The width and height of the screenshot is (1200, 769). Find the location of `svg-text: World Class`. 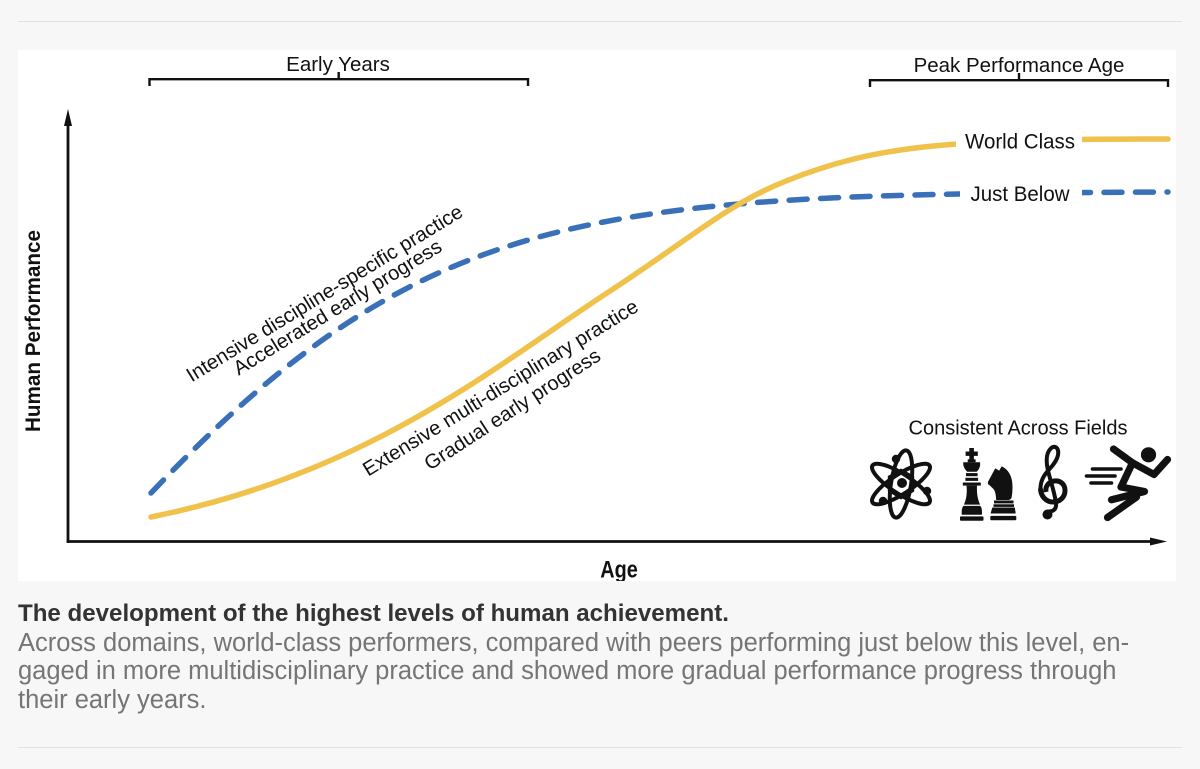

svg-text: World Class is located at coordinates (1020, 142).